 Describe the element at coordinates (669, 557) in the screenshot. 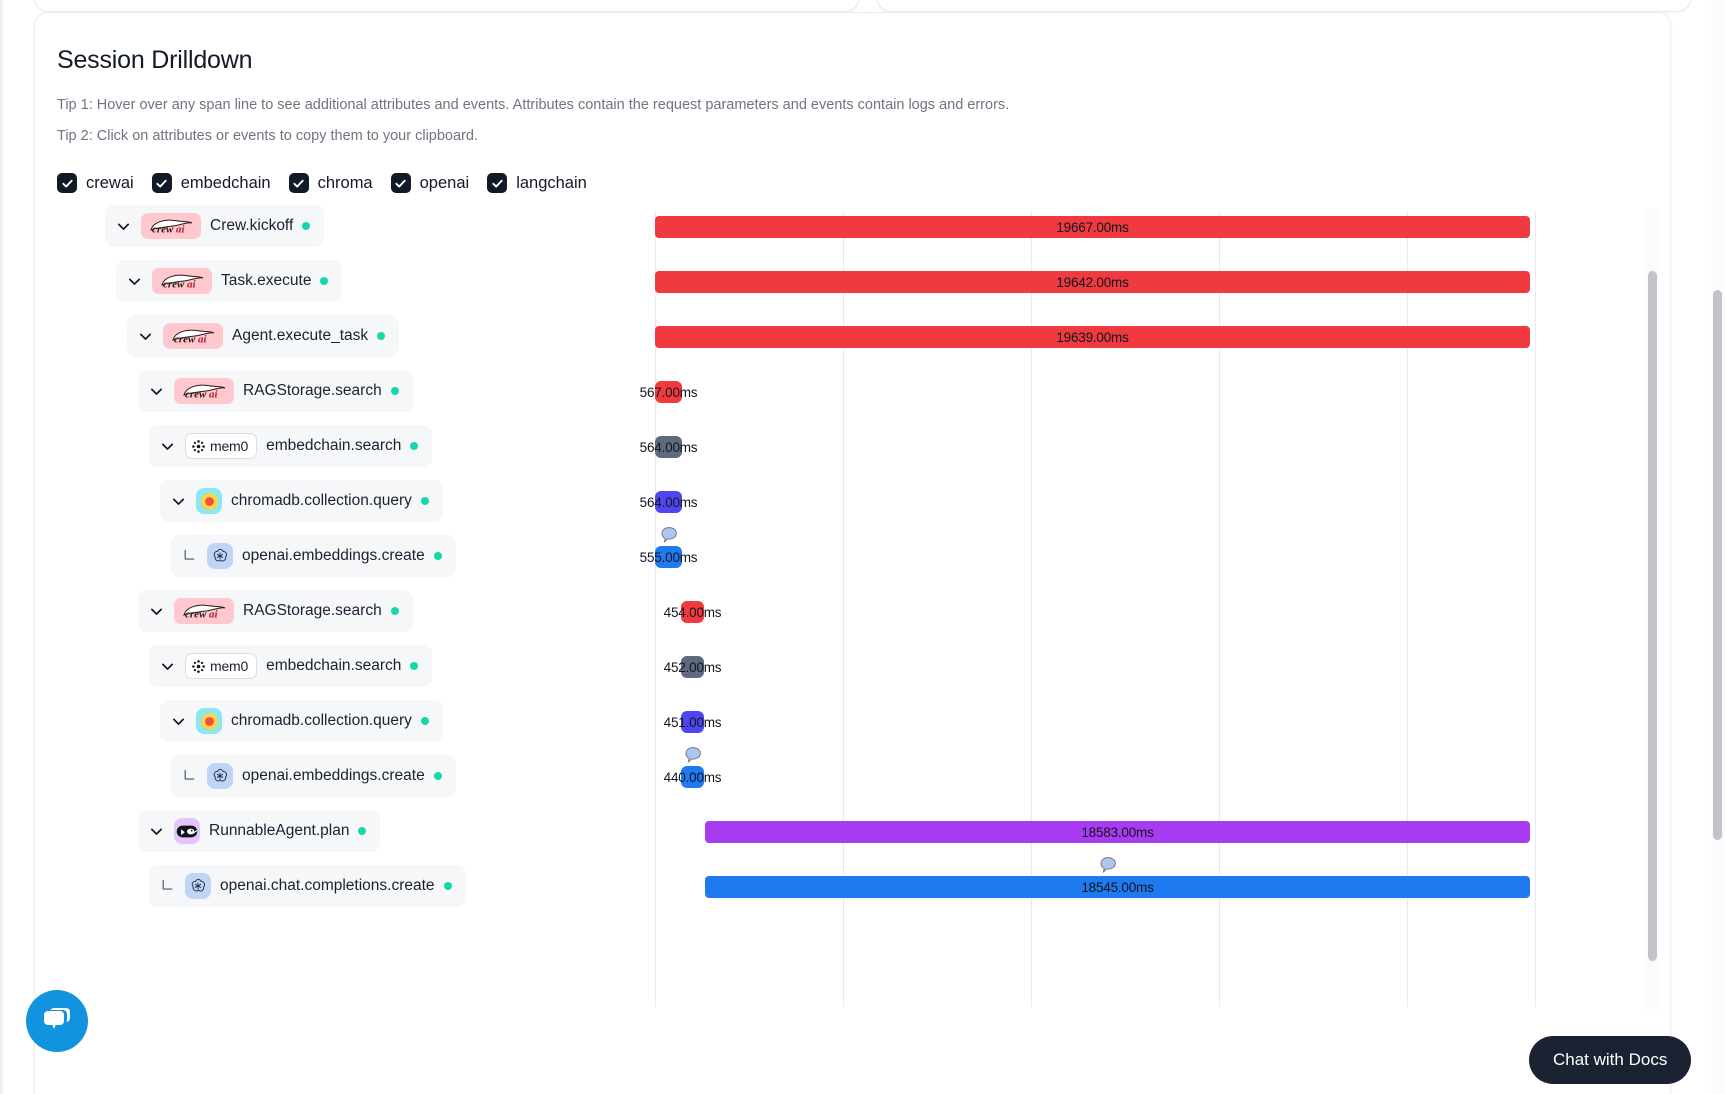

I see `span-duration-bar: 555.00ms` at that location.